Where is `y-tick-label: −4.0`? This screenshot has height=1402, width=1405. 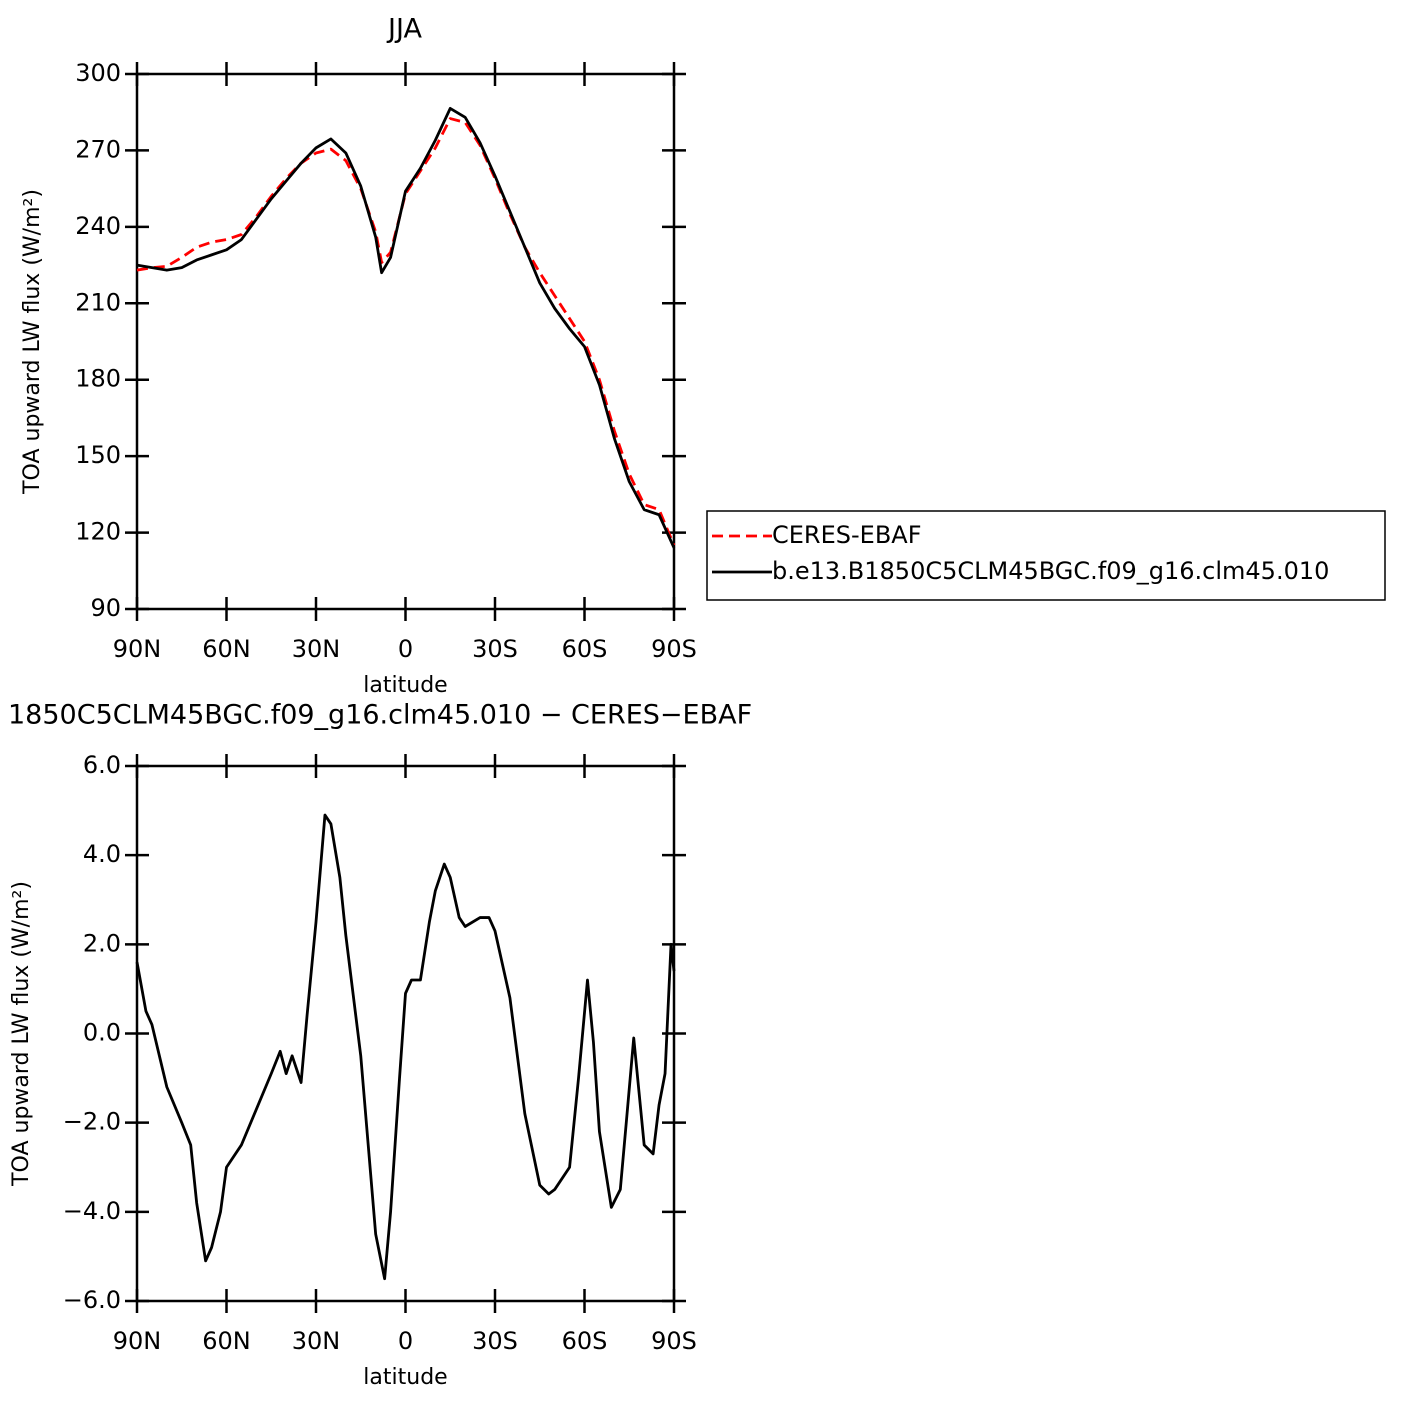
y-tick-label: −4.0 is located at coordinates (92, 1211).